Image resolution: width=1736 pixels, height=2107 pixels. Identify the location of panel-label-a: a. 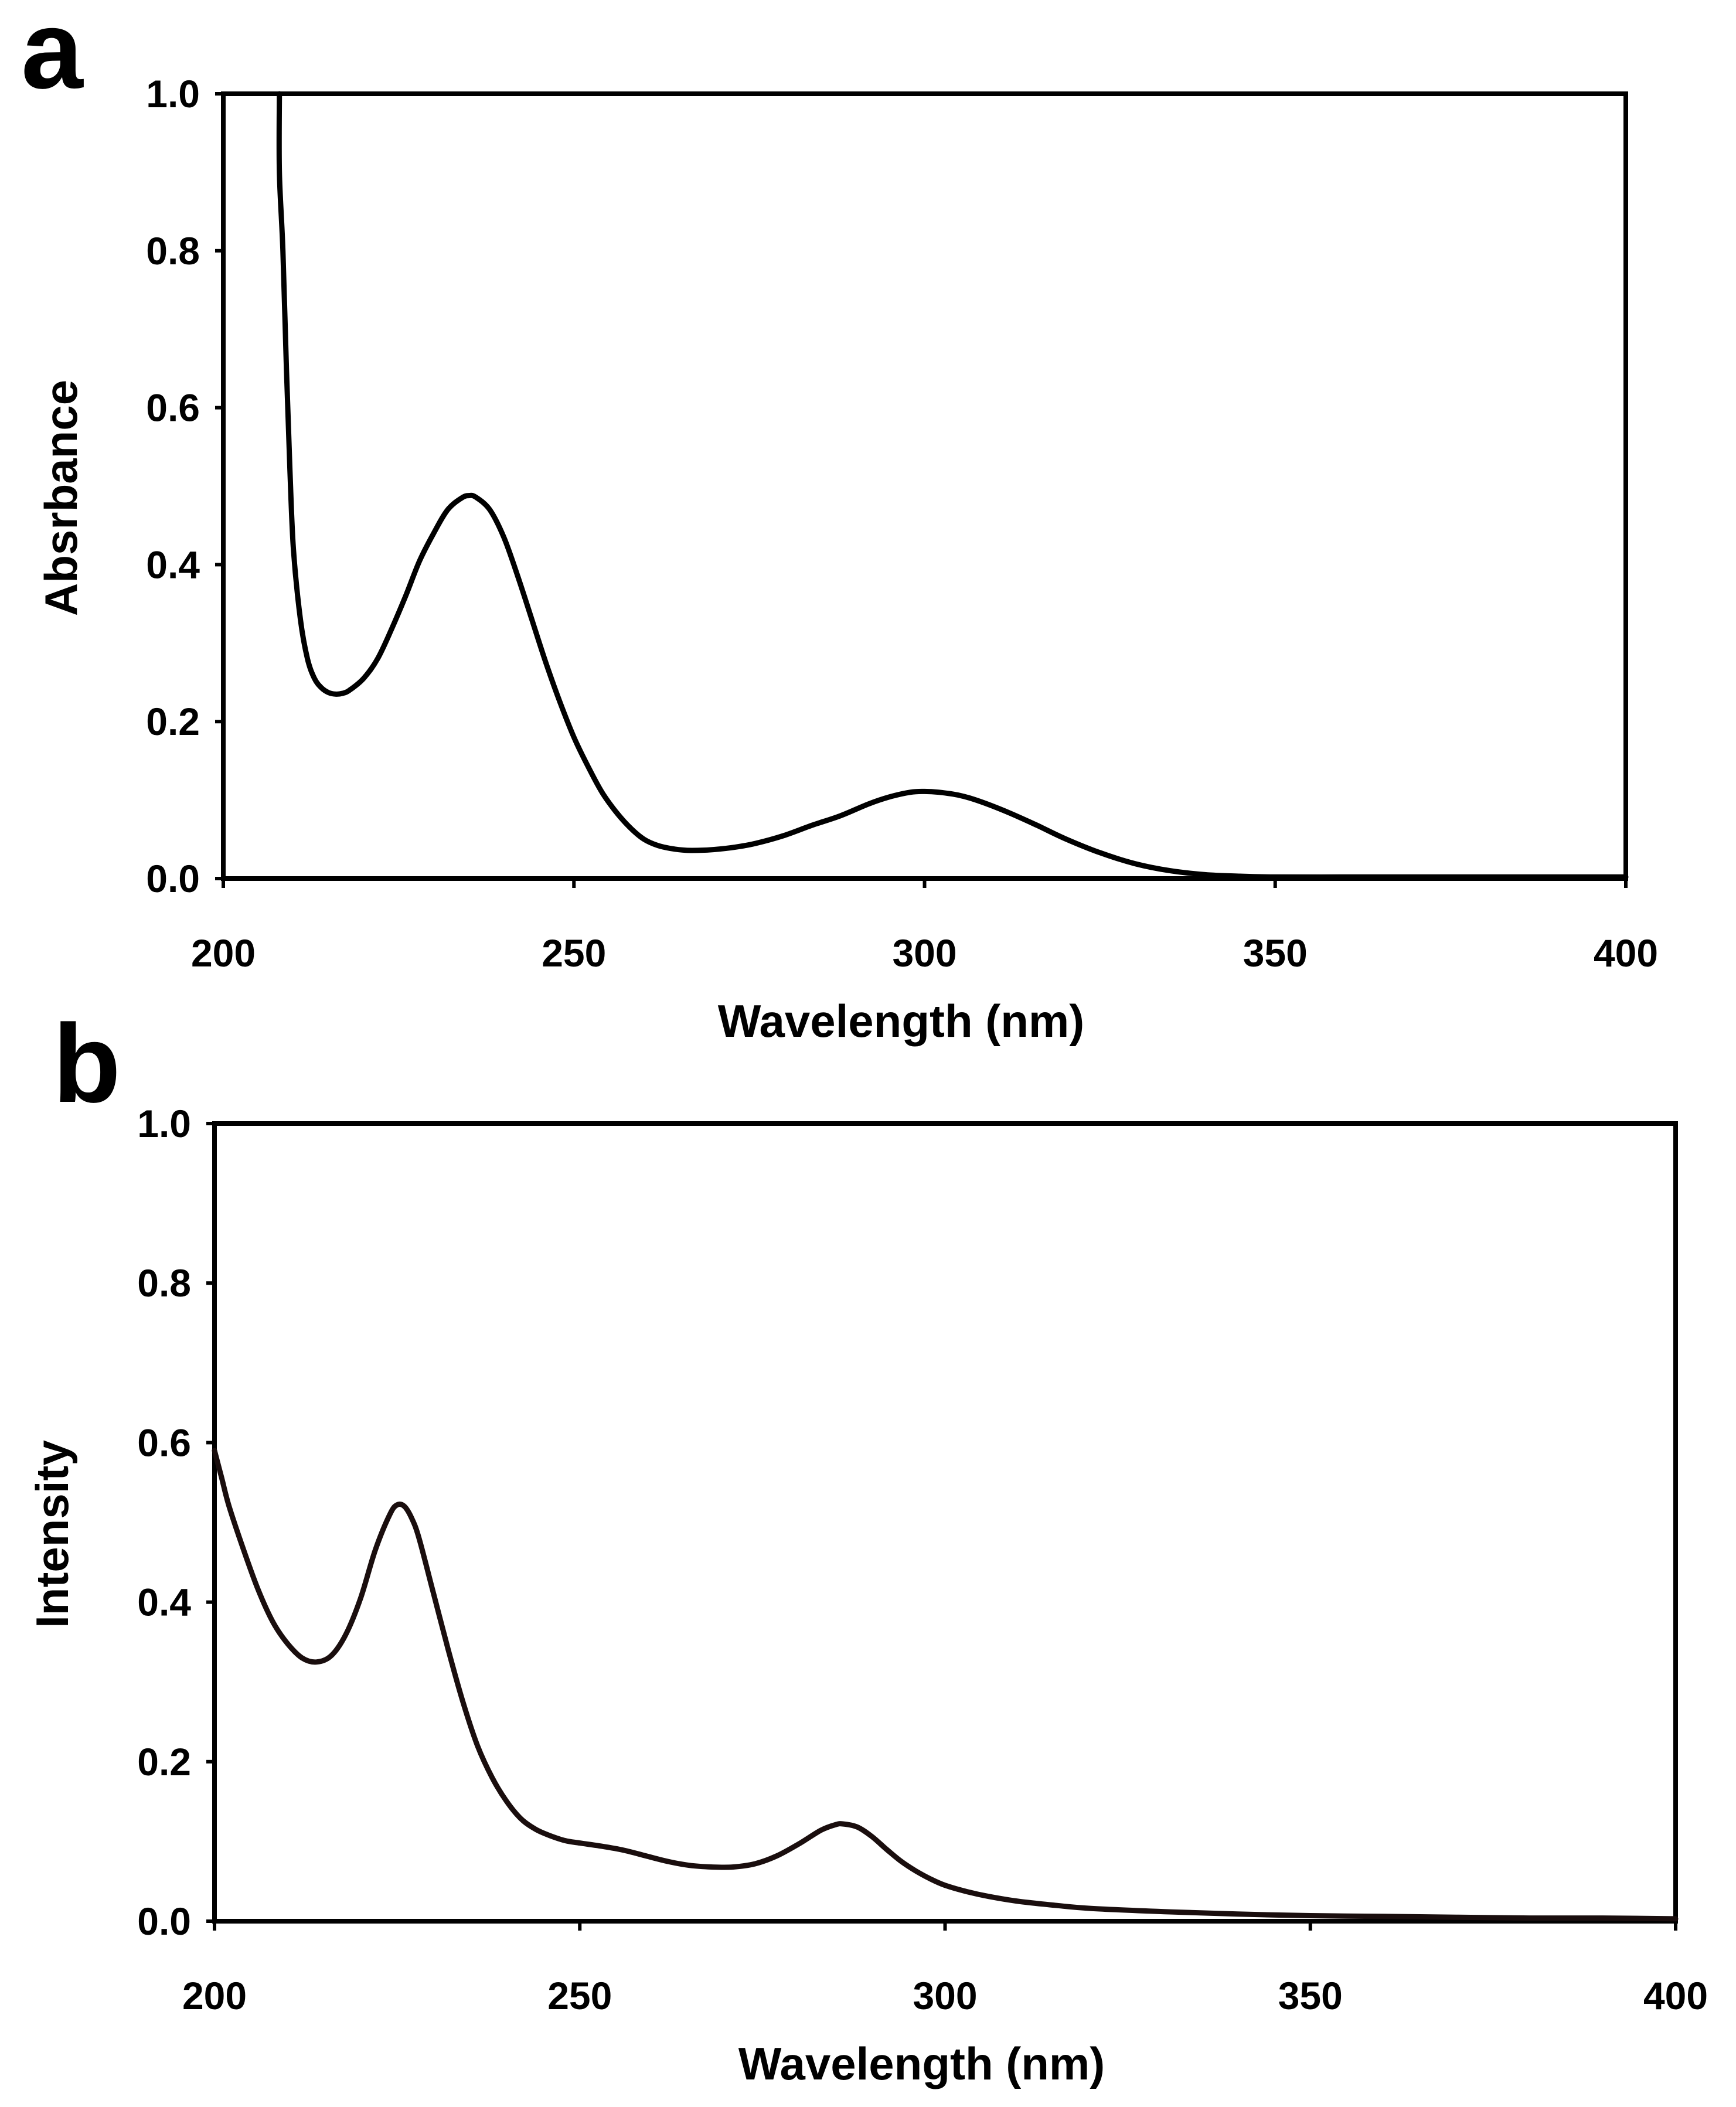
(53, 56).